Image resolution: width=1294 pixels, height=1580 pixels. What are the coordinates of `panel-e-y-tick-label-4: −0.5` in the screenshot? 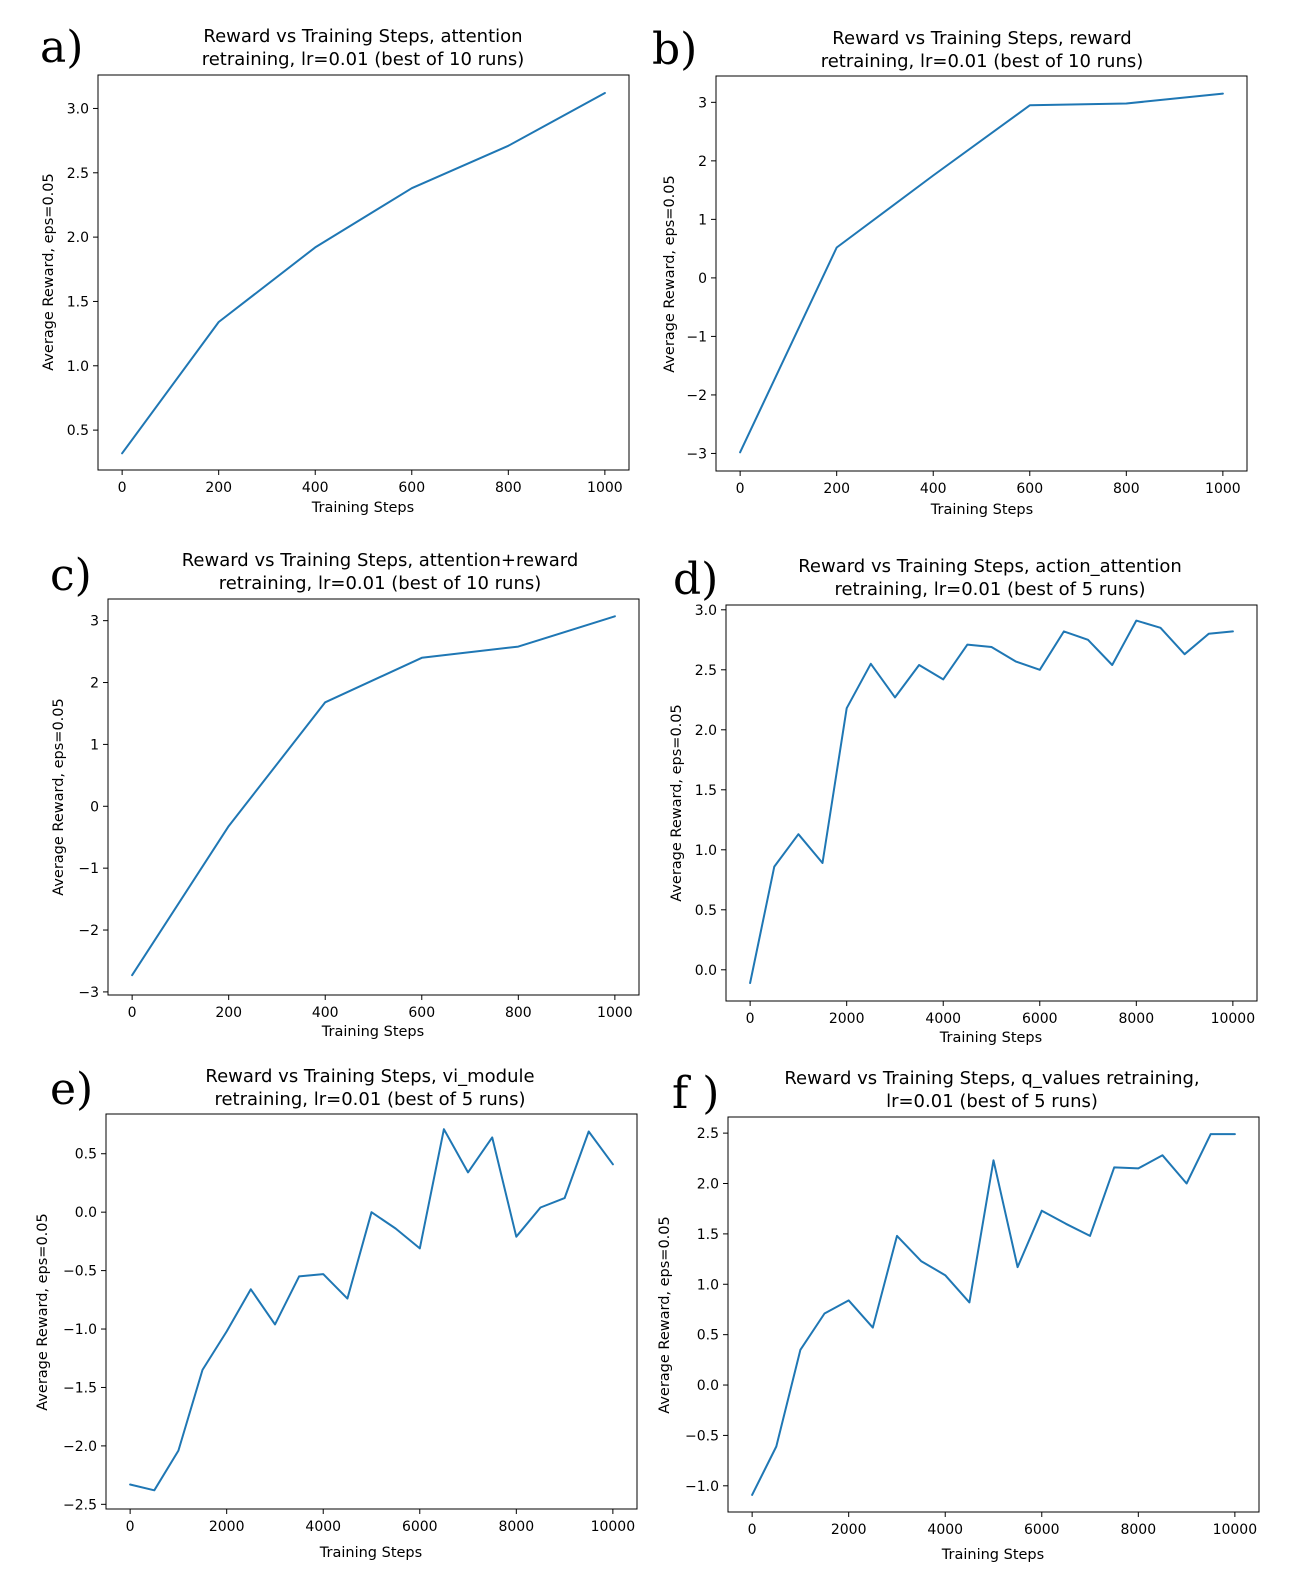 It's located at (80, 1272).